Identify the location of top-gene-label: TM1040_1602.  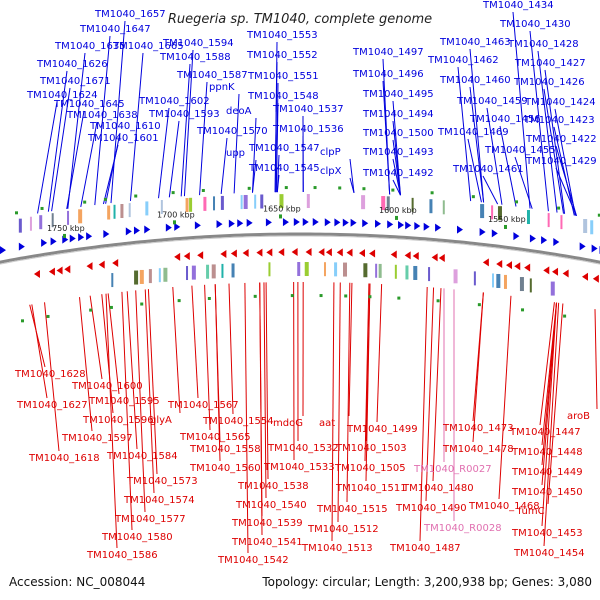
(174, 101).